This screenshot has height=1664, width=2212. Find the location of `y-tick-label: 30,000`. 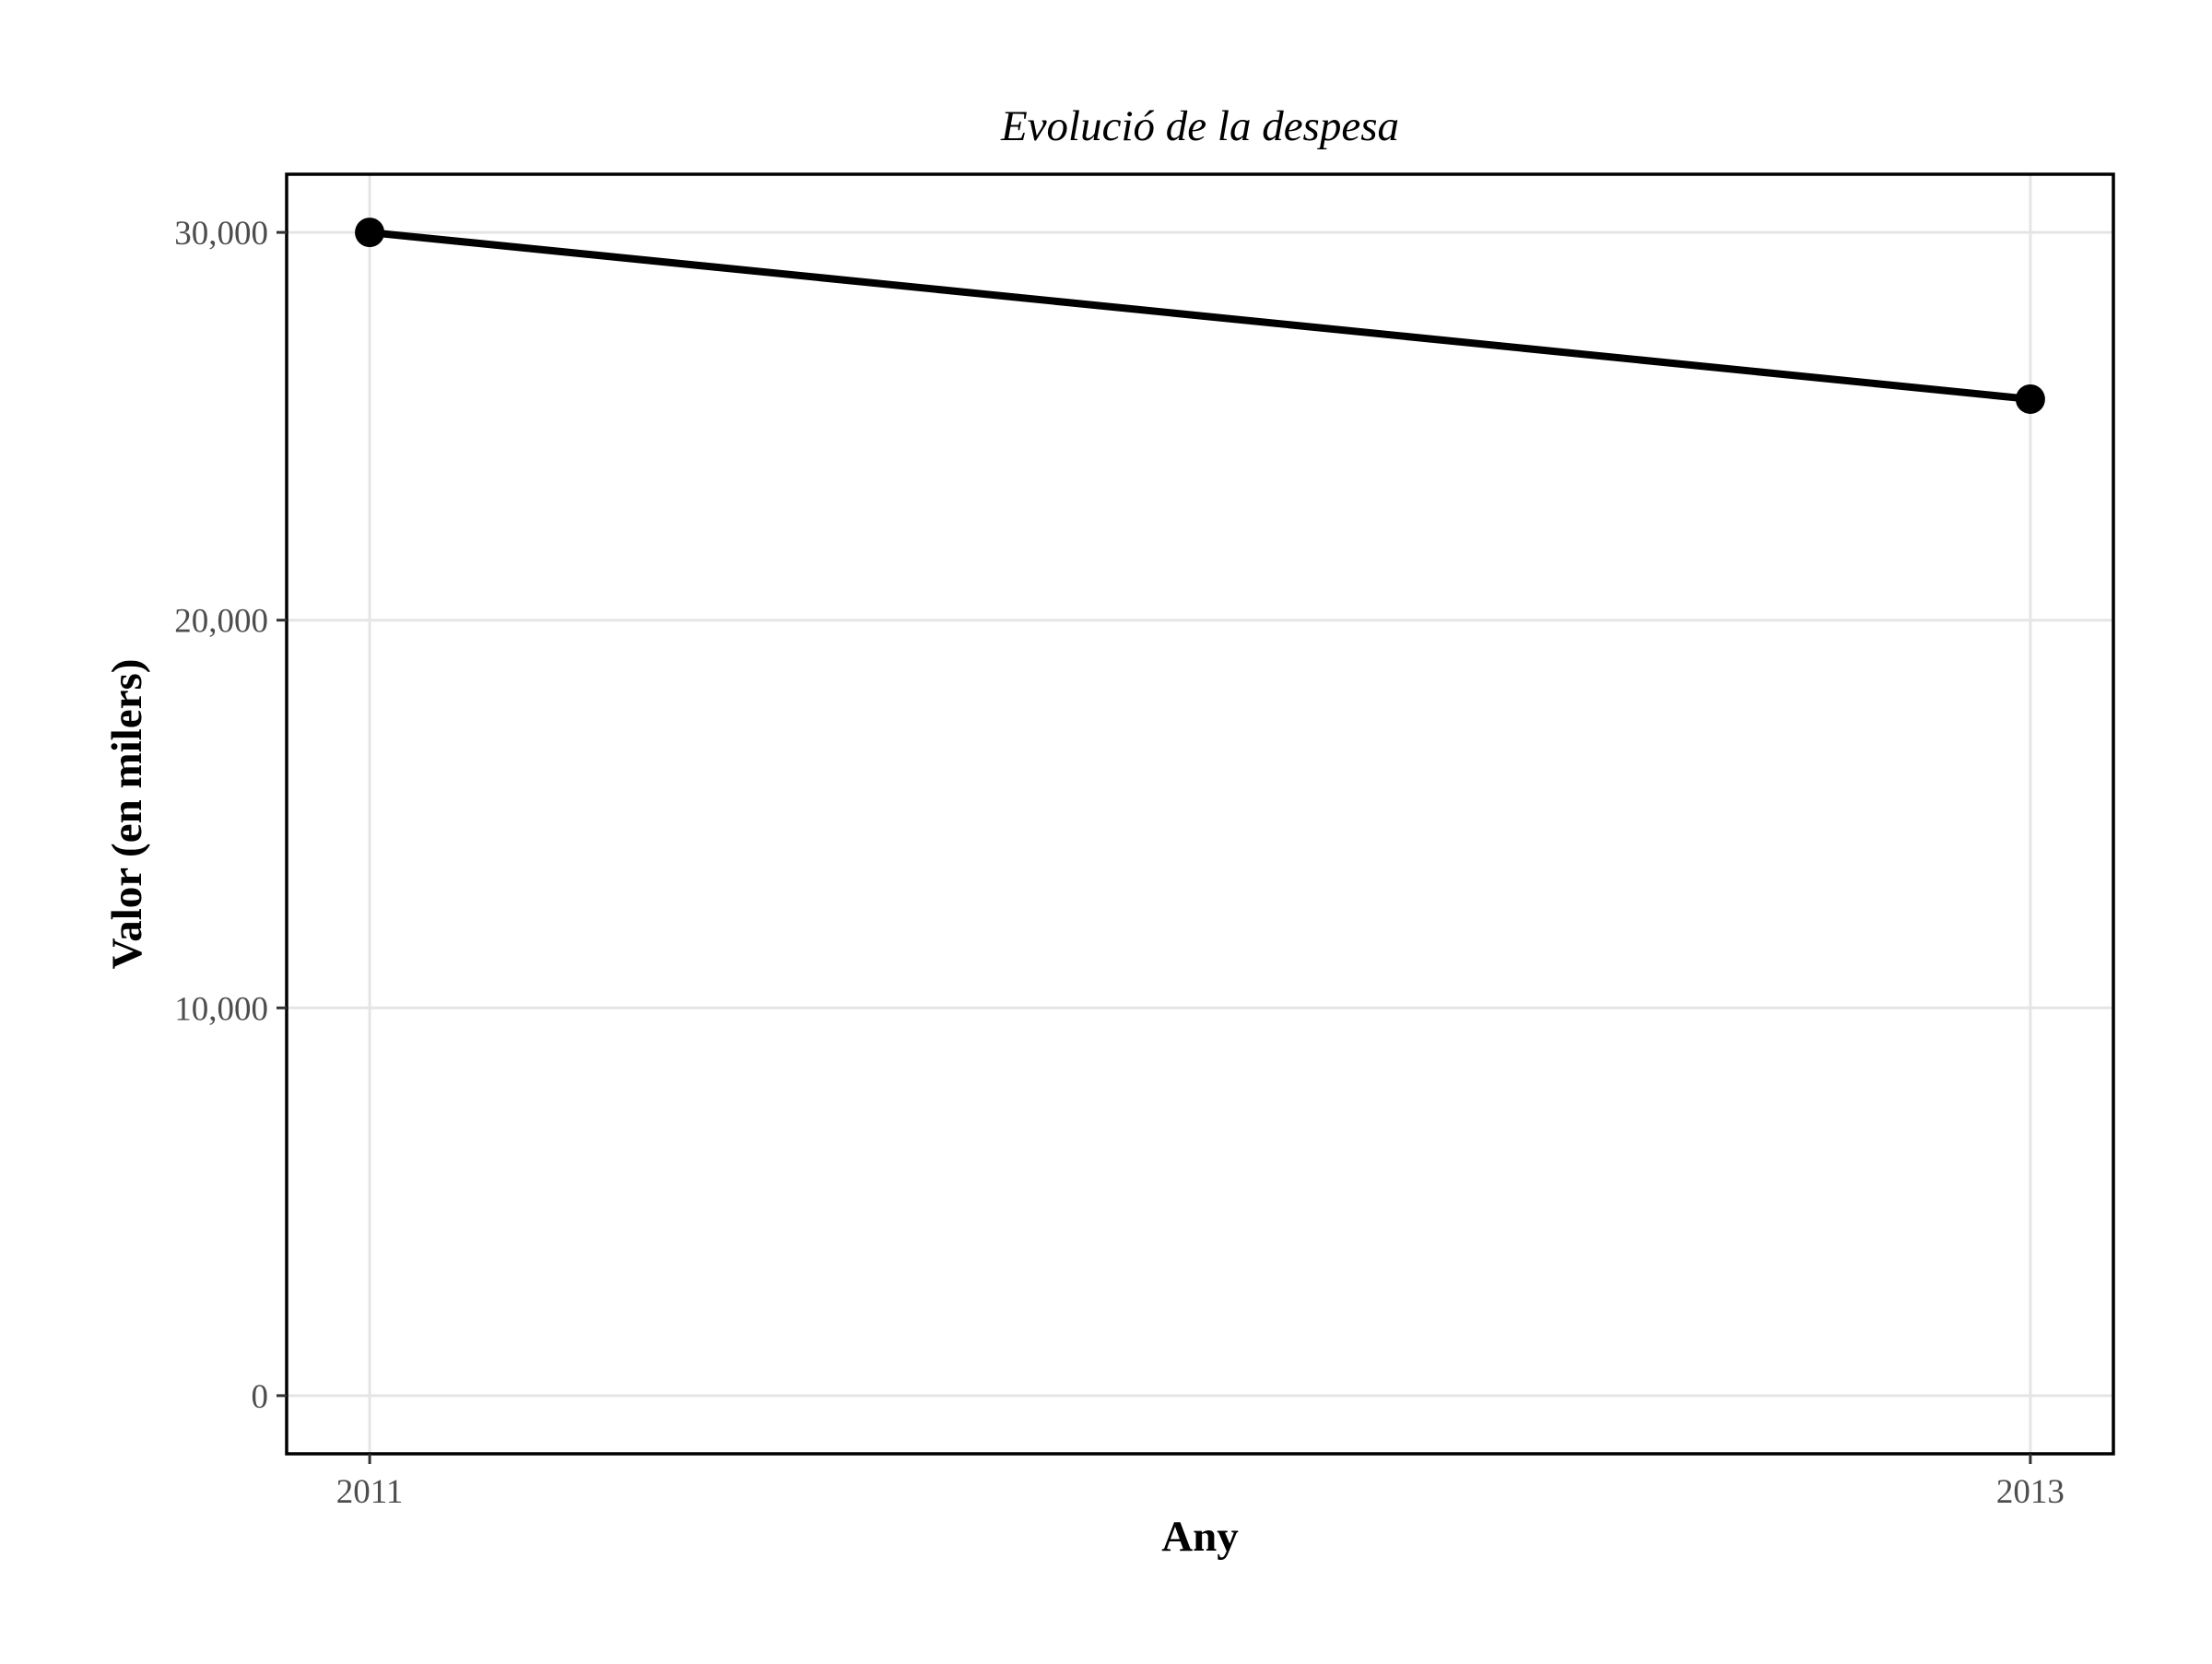

y-tick-label: 30,000 is located at coordinates (221, 234).